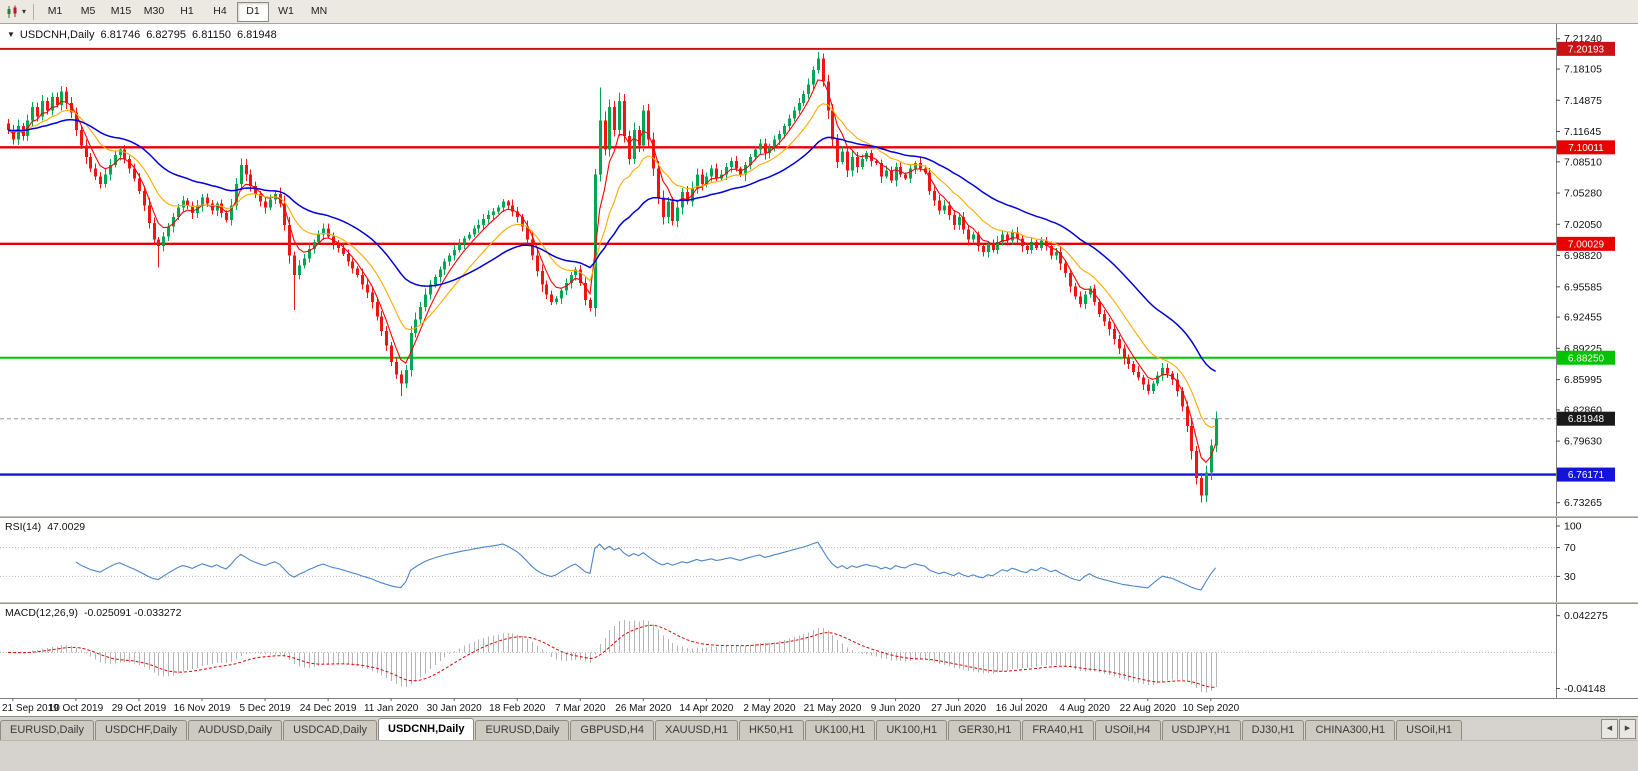 The width and height of the screenshot is (1638, 771). I want to click on svg-text: 6.95585, so click(1583, 287).